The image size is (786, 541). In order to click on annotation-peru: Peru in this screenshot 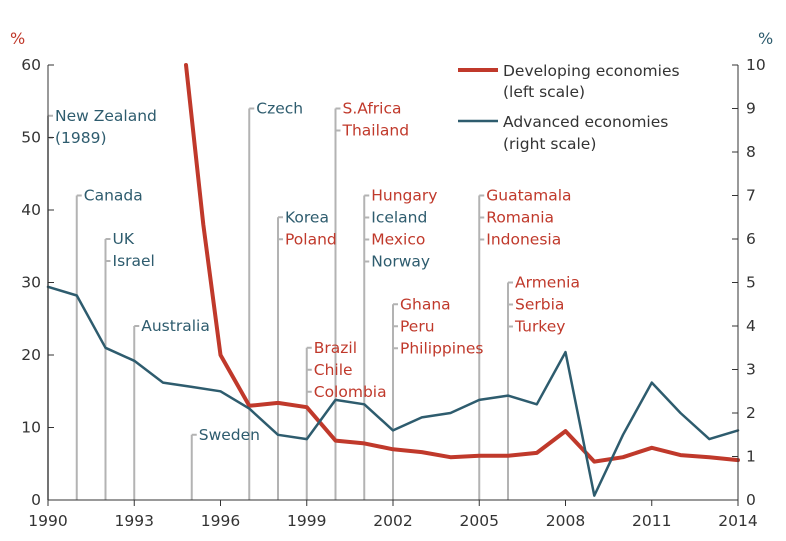, I will do `click(417, 326)`.